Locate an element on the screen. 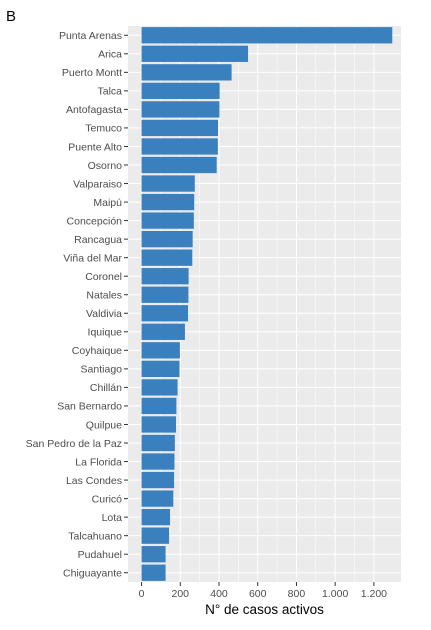  x-axis-title: N° de casos activos is located at coordinates (264, 609).